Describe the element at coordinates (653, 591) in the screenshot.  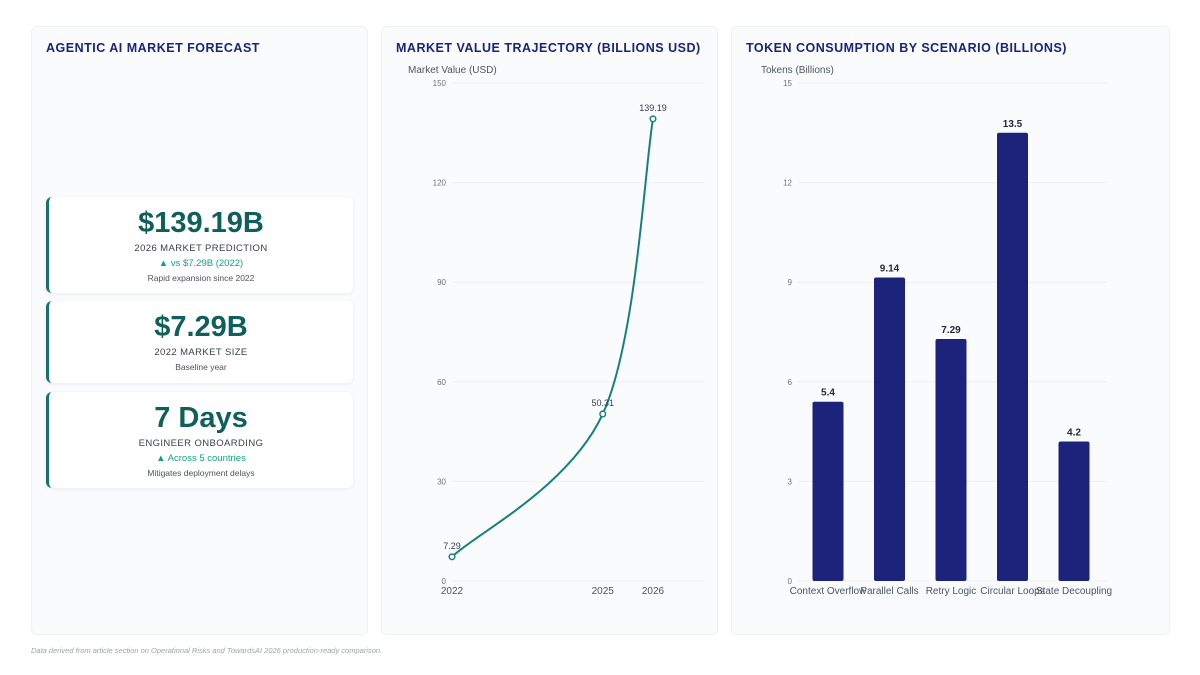
I see `x-tick-label: 2026` at that location.